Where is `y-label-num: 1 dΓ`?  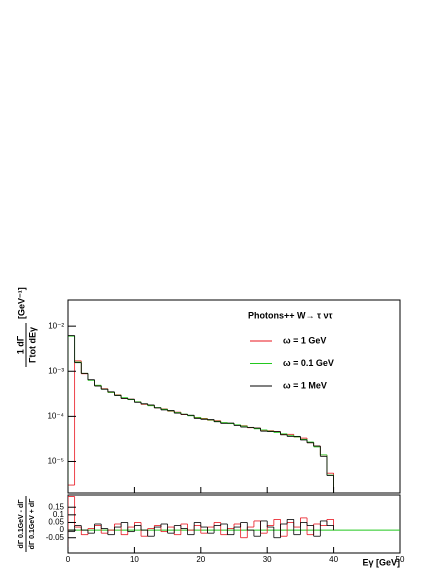
y-label-num: 1 dΓ is located at coordinates (20, 344).